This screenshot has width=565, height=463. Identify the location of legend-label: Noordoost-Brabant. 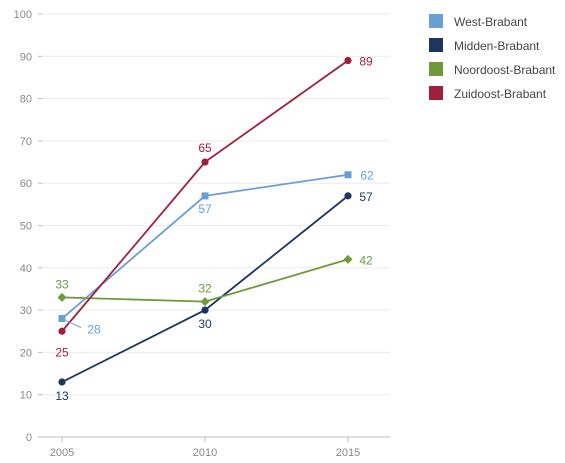
(505, 70).